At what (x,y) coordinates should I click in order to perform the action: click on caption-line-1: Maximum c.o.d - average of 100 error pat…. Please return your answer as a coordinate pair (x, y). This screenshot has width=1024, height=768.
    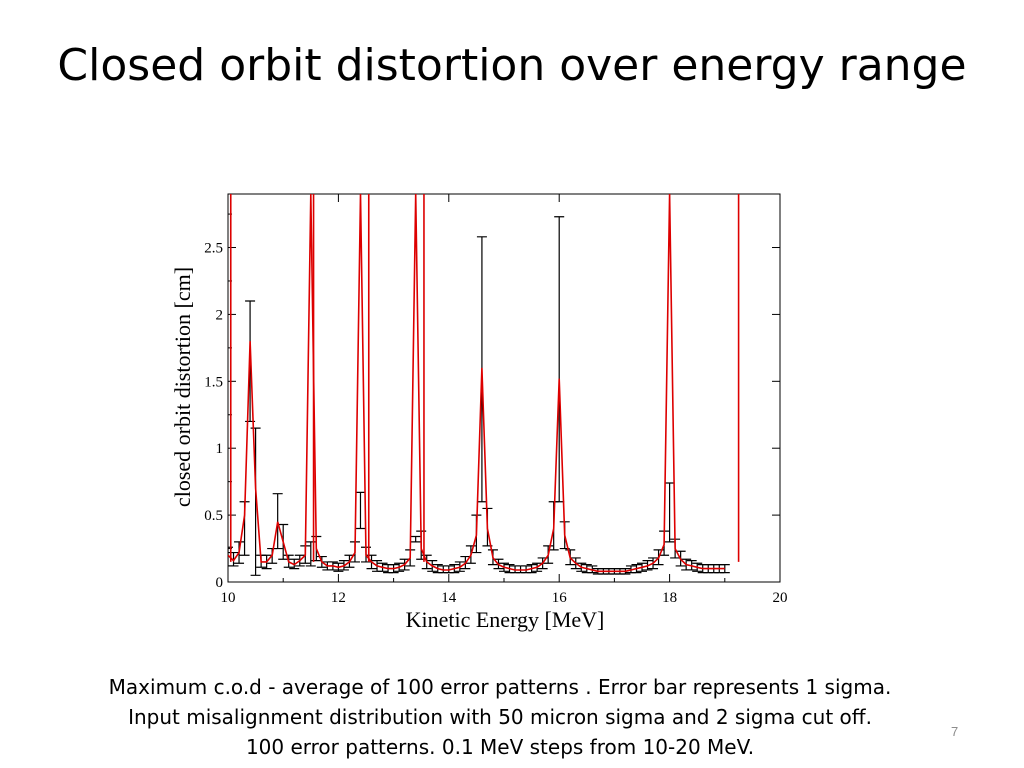
    Looking at the image, I should click on (500, 687).